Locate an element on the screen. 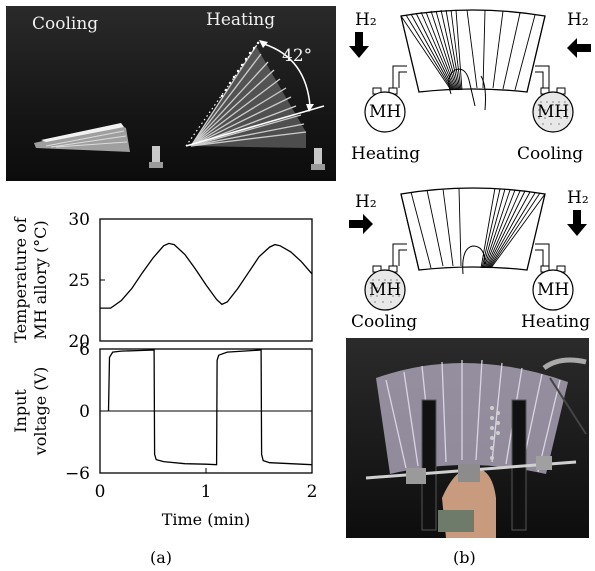 Image resolution: width=595 pixels, height=571 pixels. time-xlabel: Time (min) is located at coordinates (206, 519).